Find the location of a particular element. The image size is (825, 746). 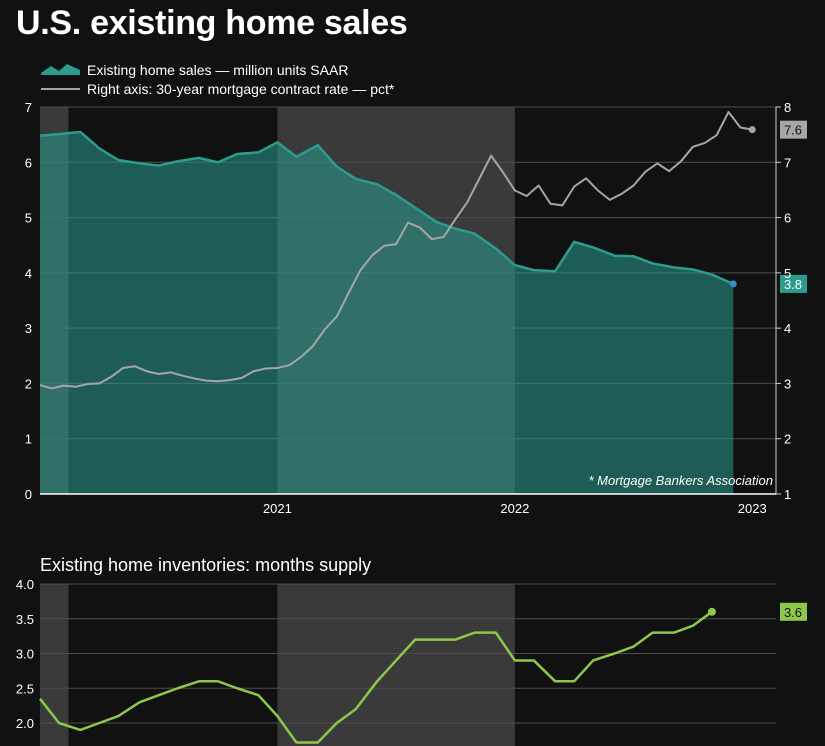

supply-end-label-box is located at coordinates (793, 611).